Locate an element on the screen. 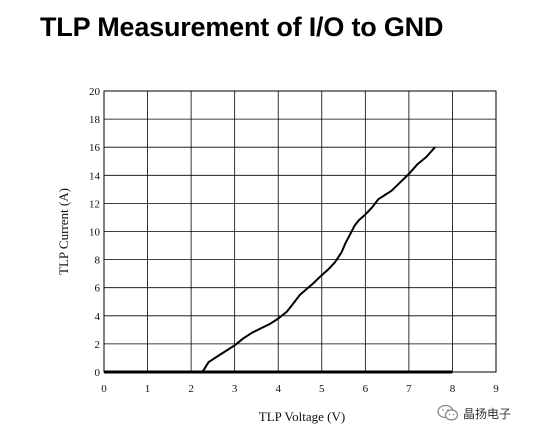 This screenshot has width=539, height=438. y-tick-label: 0 is located at coordinates (98, 373).